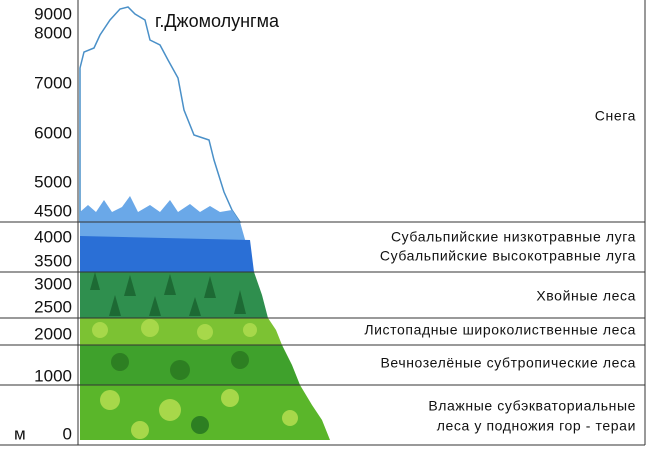  I want to click on altitude-label: 4500, so click(53, 210).